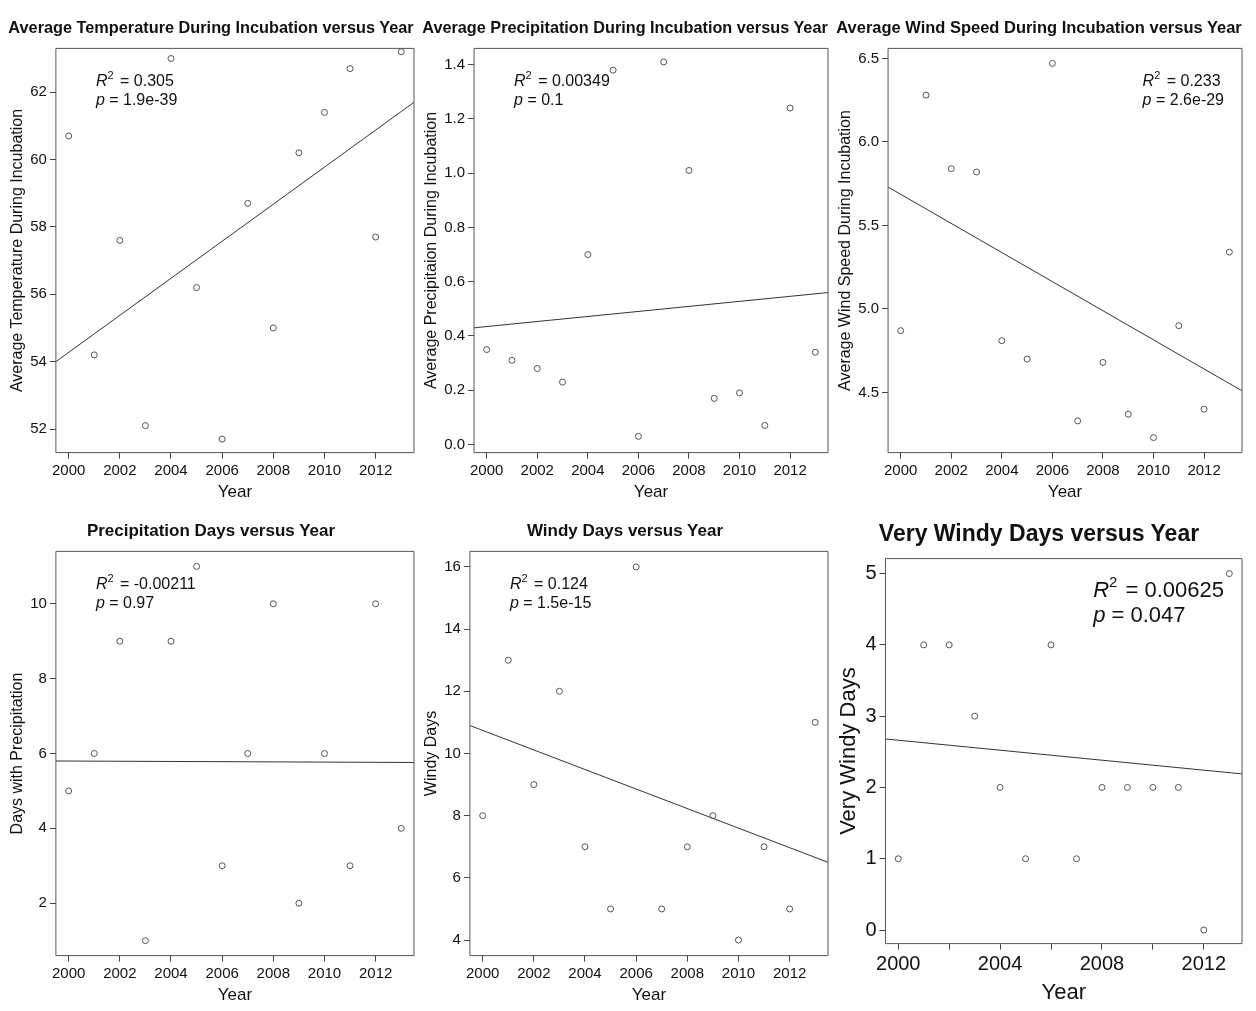 Image resolution: width=1256 pixels, height=1011 pixels. What do you see at coordinates (455, 63) in the screenshot?
I see `y-tick-label: 1.4` at bounding box center [455, 63].